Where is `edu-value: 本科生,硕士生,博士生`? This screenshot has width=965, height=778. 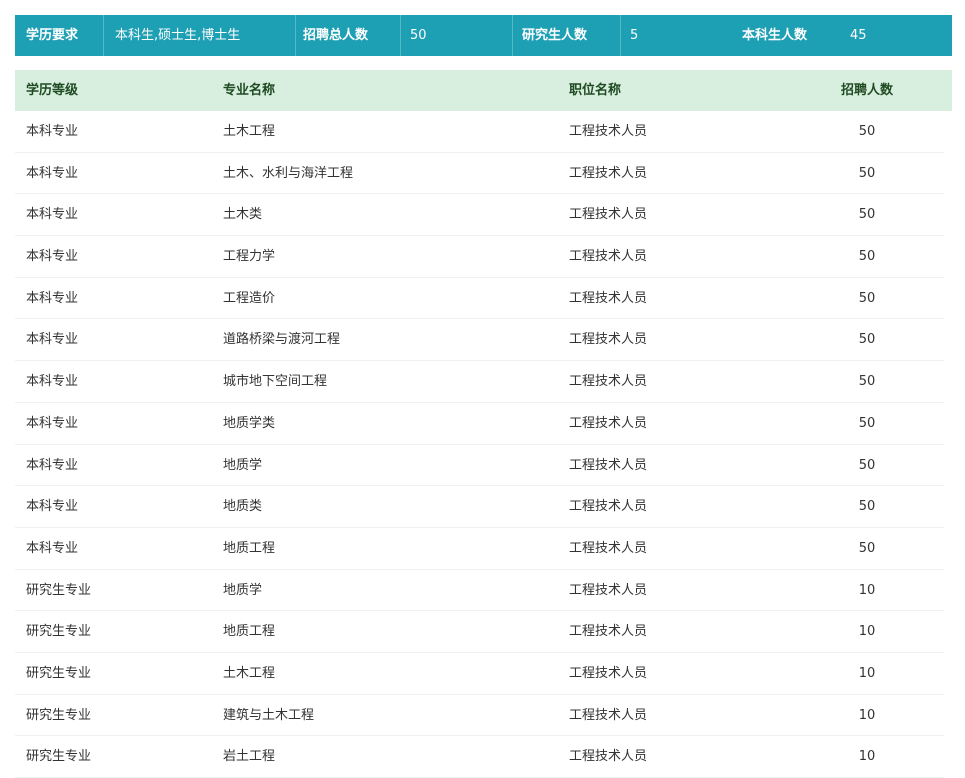
edu-value: 本科生,硕士生,博士生 is located at coordinates (178, 35).